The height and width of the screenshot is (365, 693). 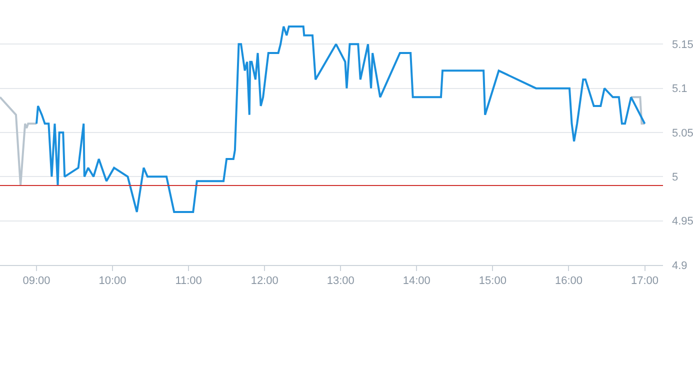 What do you see at coordinates (675, 178) in the screenshot?
I see `y-tick-label: 5` at bounding box center [675, 178].